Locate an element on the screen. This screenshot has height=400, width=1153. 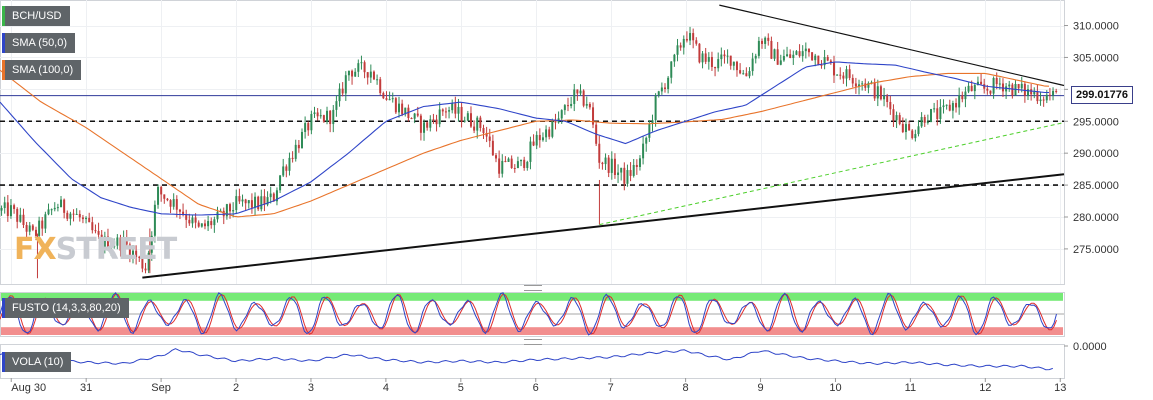
time-tick-label: 13 is located at coordinates (1060, 388).